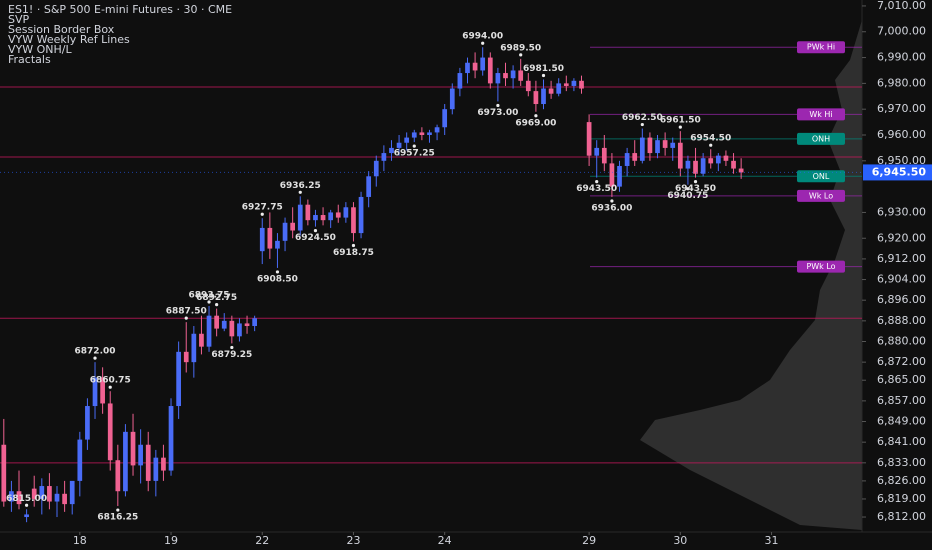 Image resolution: width=932 pixels, height=550 pixels. Describe the element at coordinates (543, 69) in the screenshot. I see `fractal-label: 6981.50` at that location.